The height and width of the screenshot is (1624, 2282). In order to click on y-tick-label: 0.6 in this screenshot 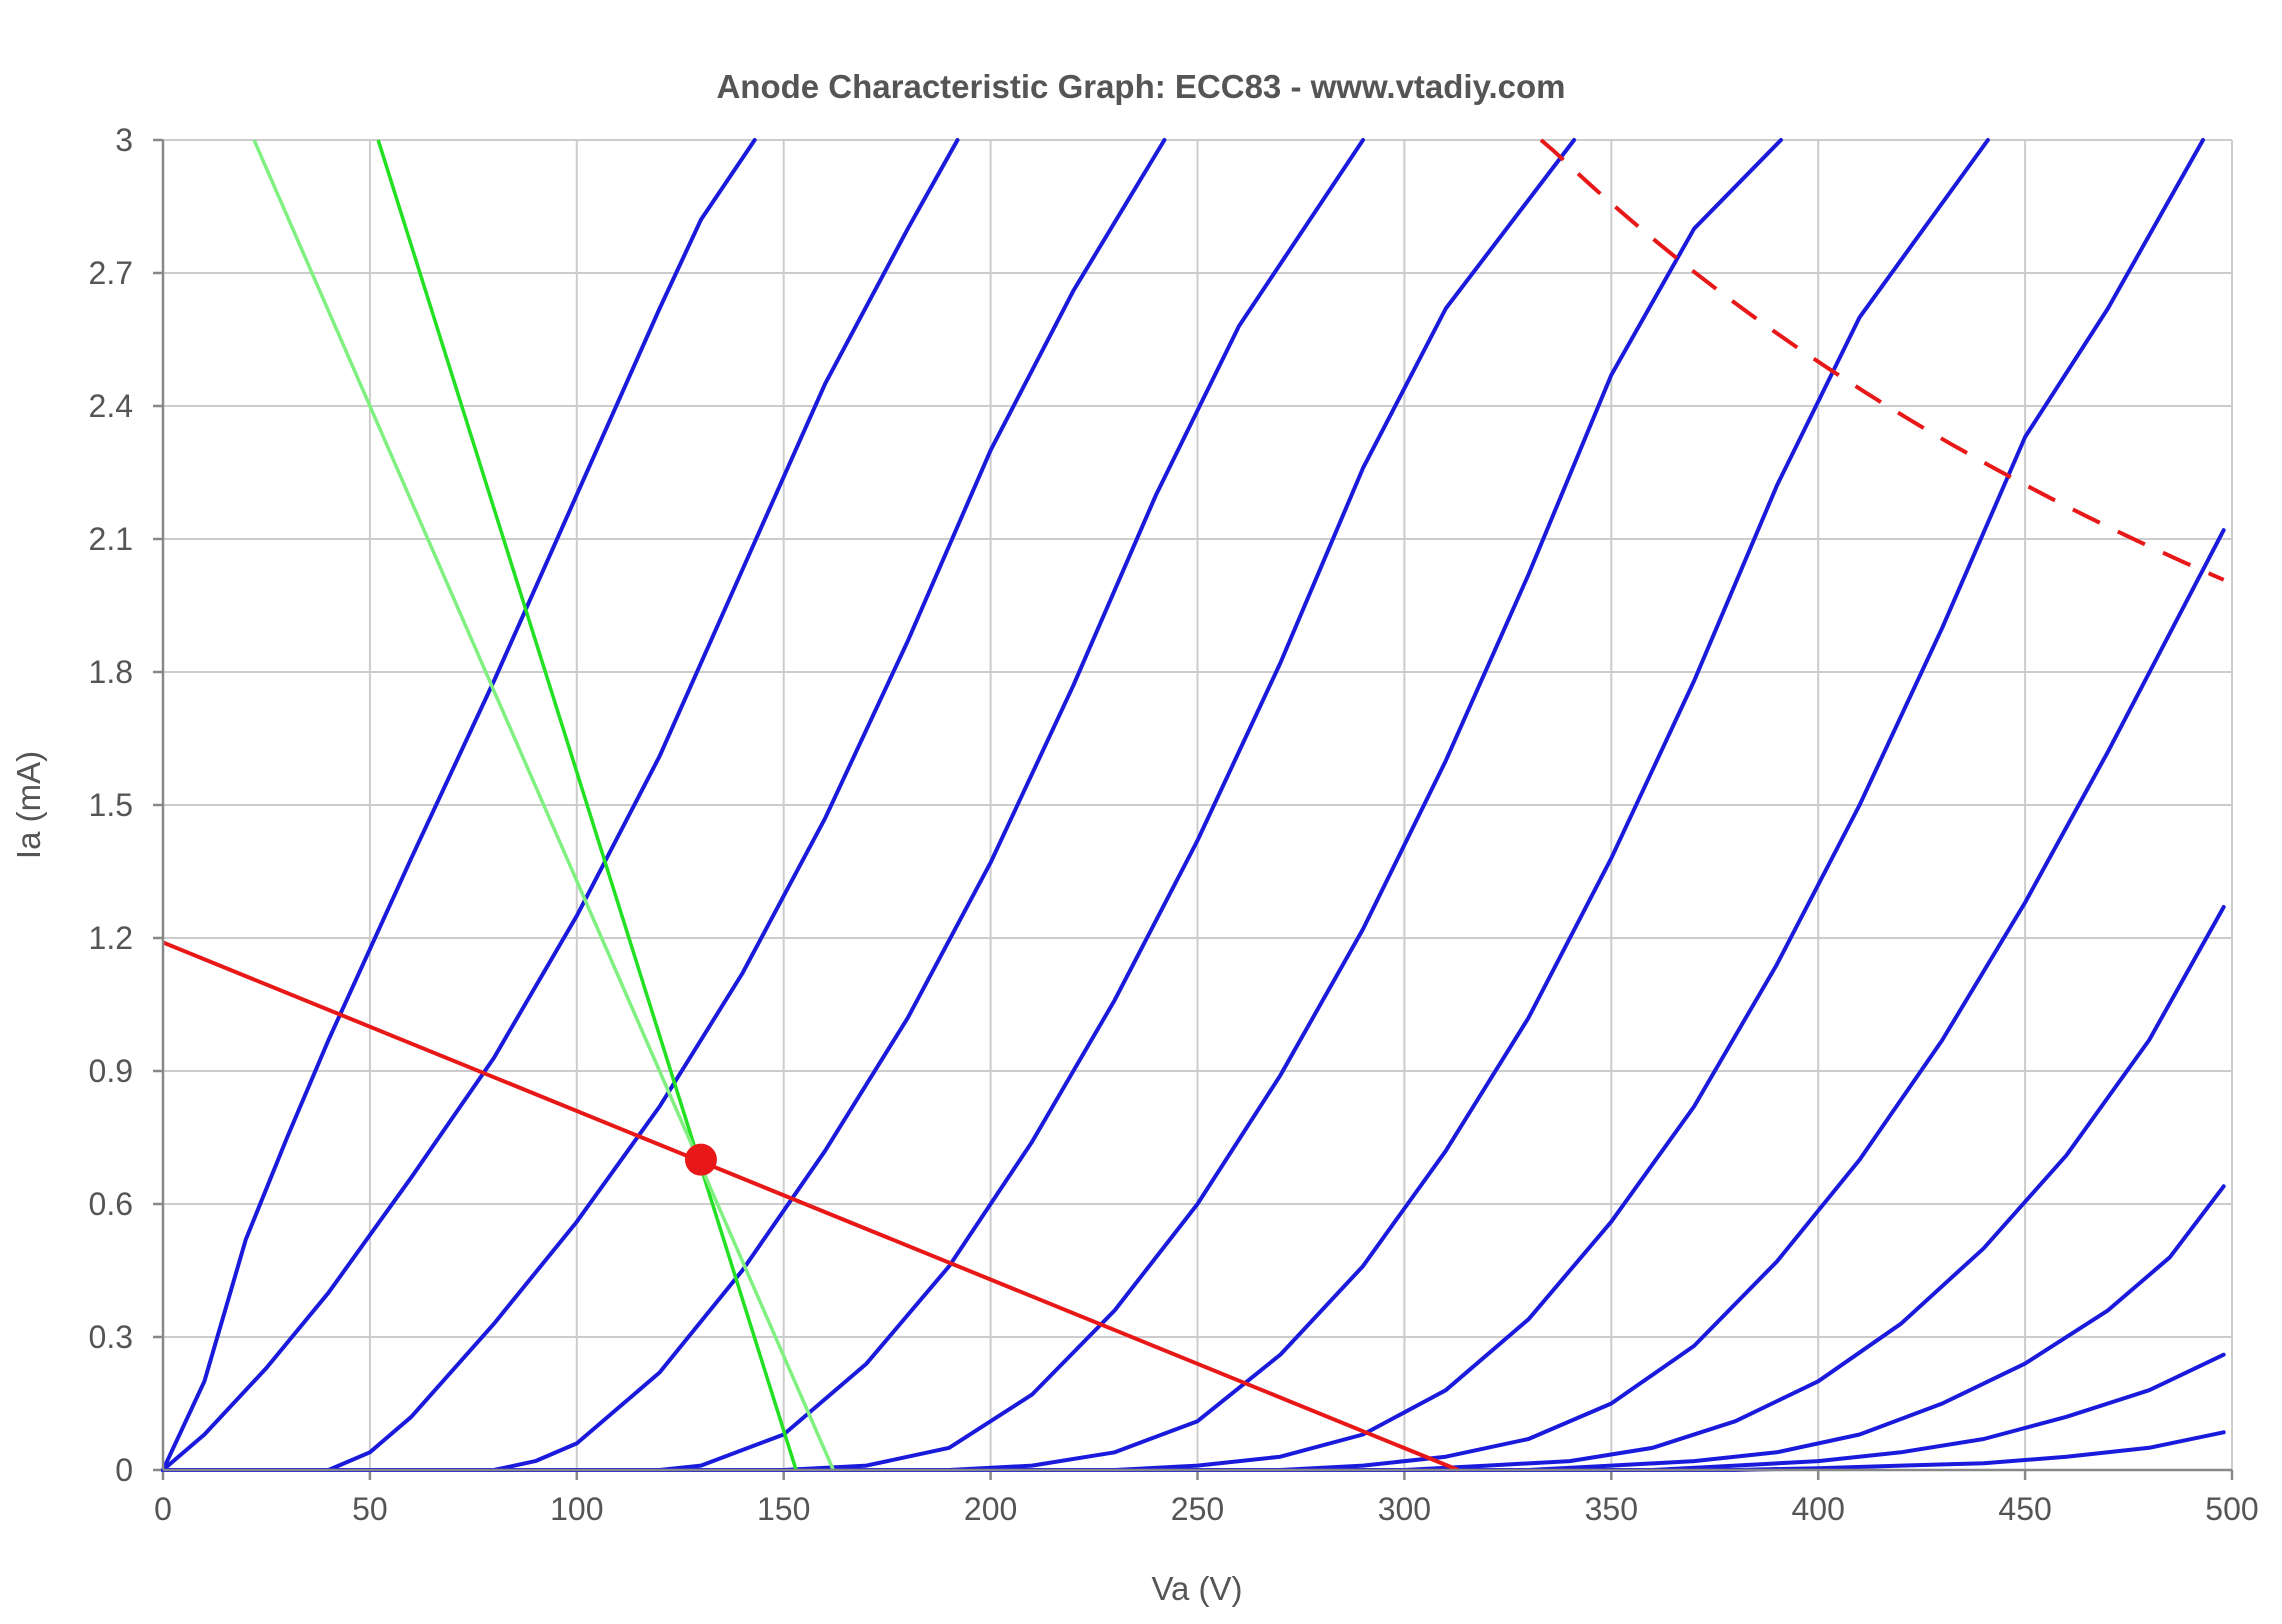, I will do `click(111, 1204)`.